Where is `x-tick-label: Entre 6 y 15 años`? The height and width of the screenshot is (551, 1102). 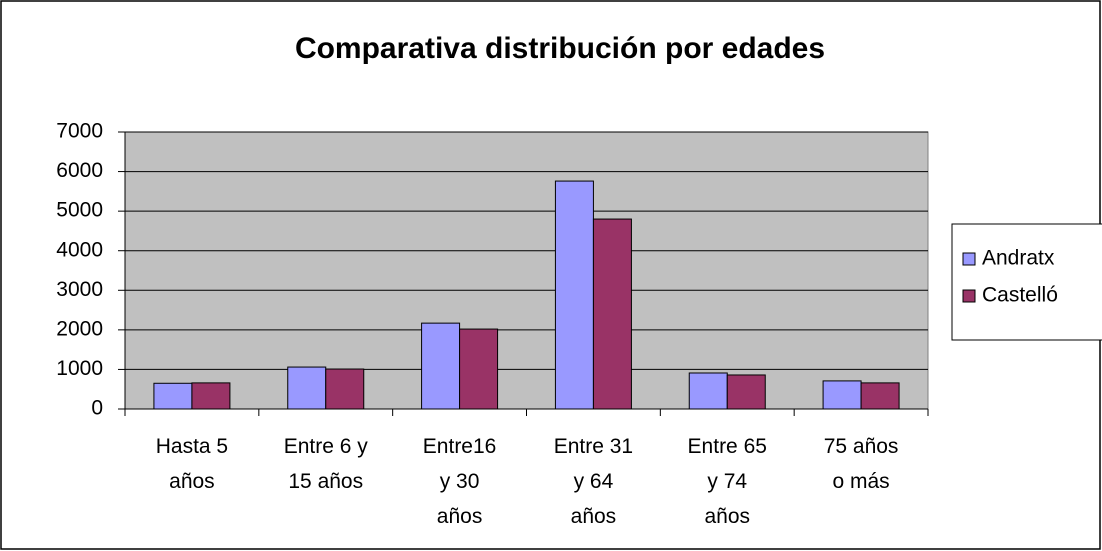
x-tick-label: Entre 6 y 15 años is located at coordinates (326, 464).